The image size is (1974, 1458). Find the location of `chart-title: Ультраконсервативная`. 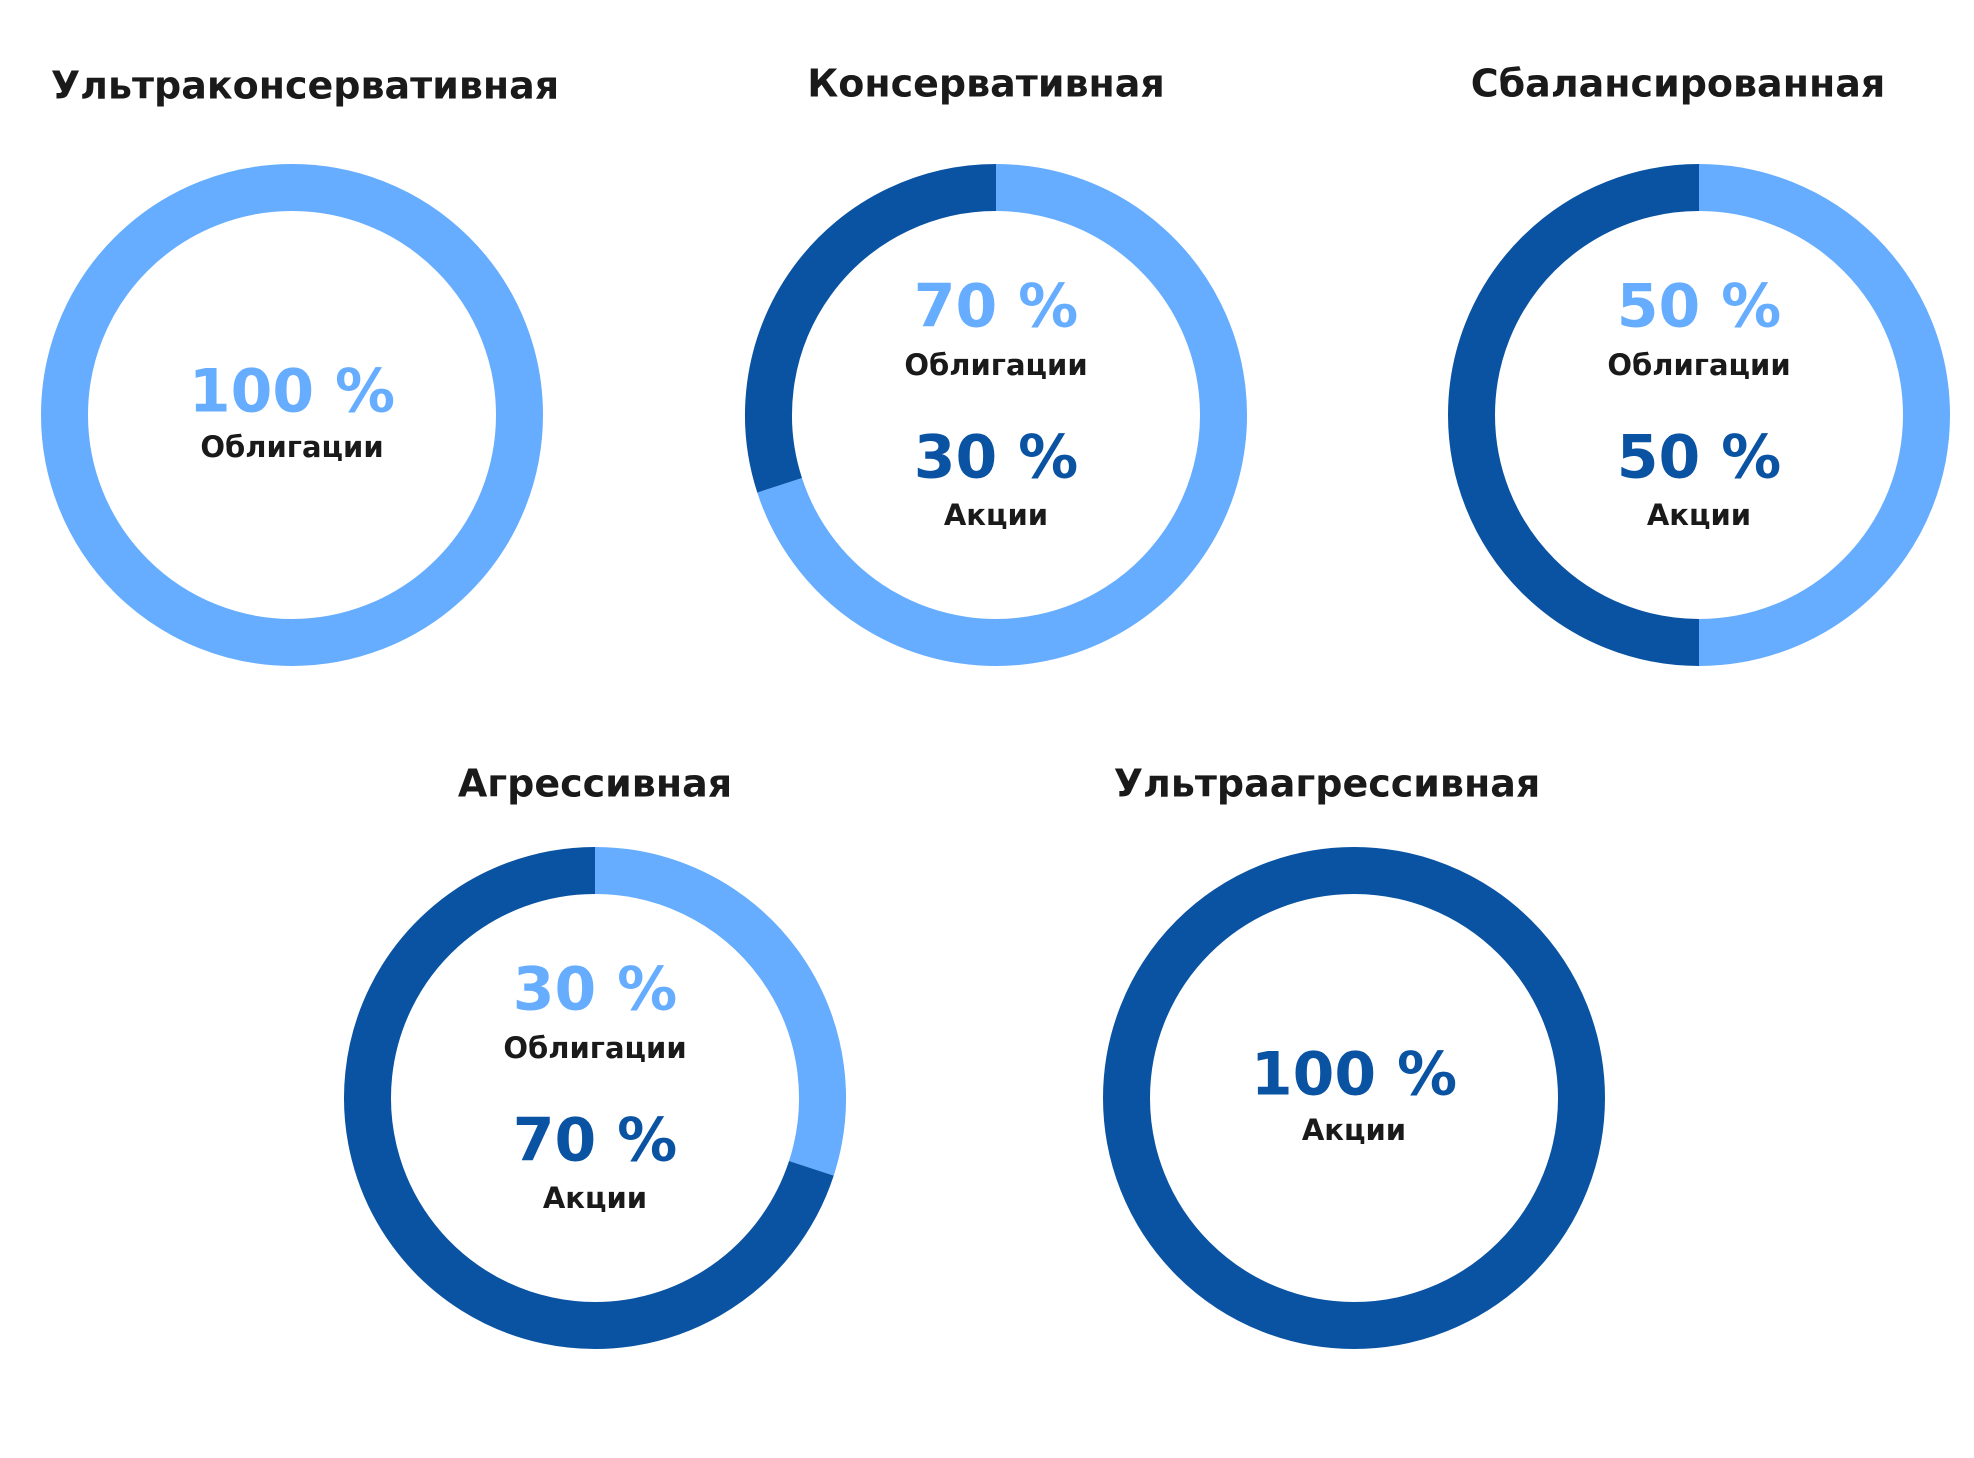

chart-title: Ультраконсервативная is located at coordinates (305, 86).